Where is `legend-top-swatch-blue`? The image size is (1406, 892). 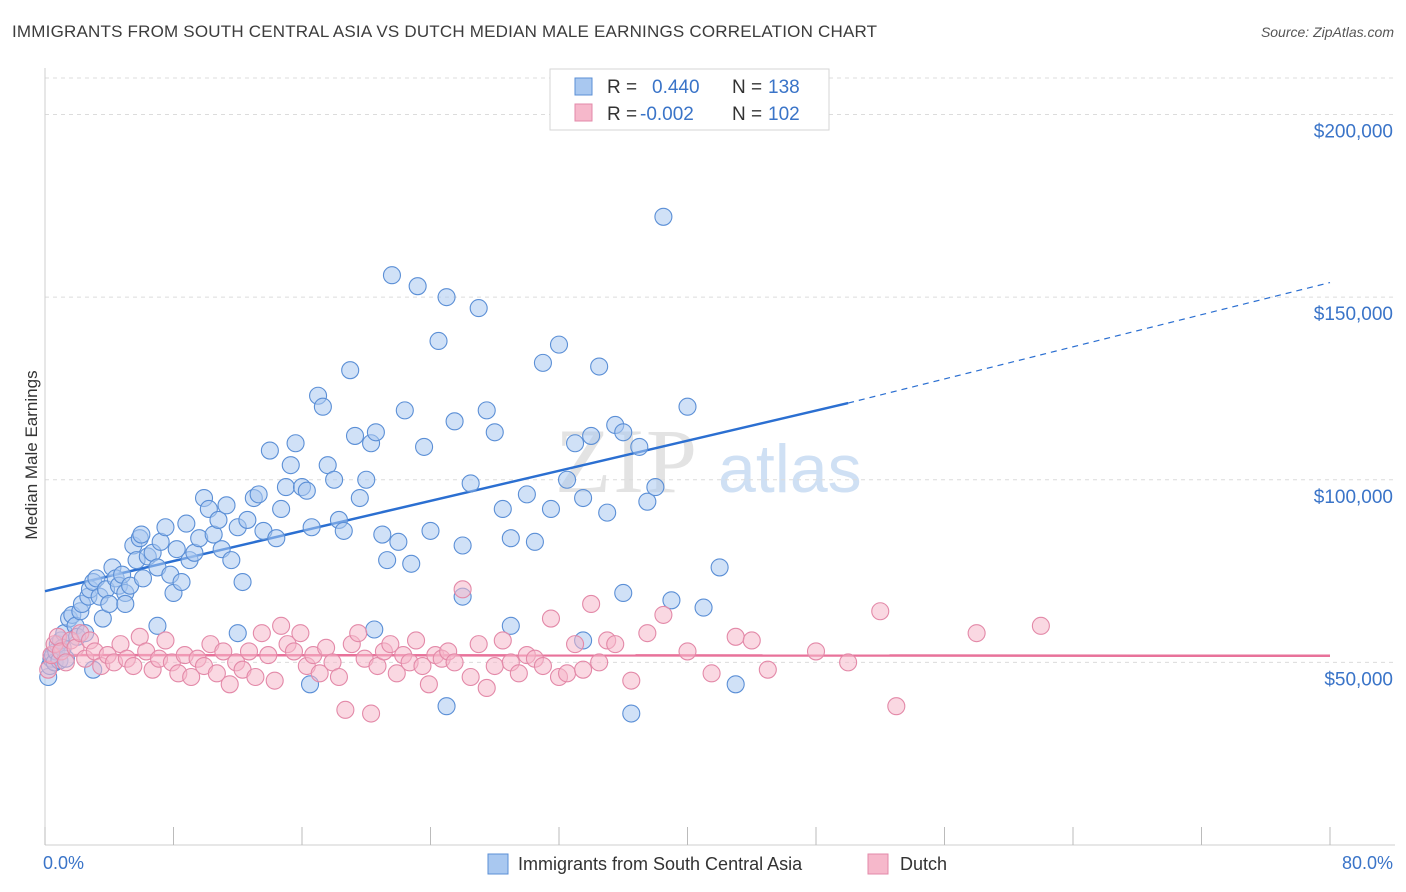 legend-top-swatch-blue is located at coordinates (583, 86).